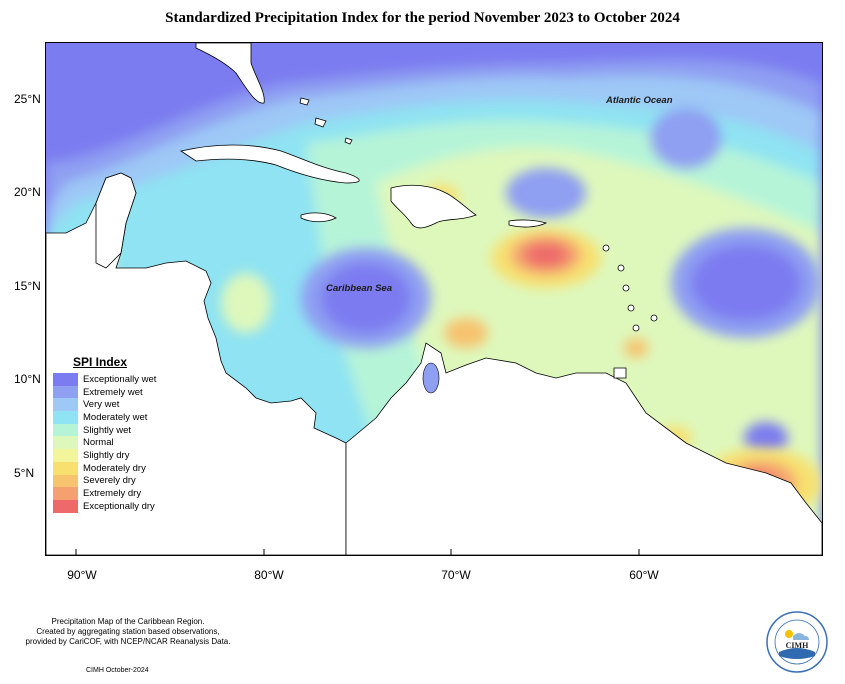 The height and width of the screenshot is (684, 845). What do you see at coordinates (456, 575) in the screenshot?
I see `lon-tick-70w: 70°W` at bounding box center [456, 575].